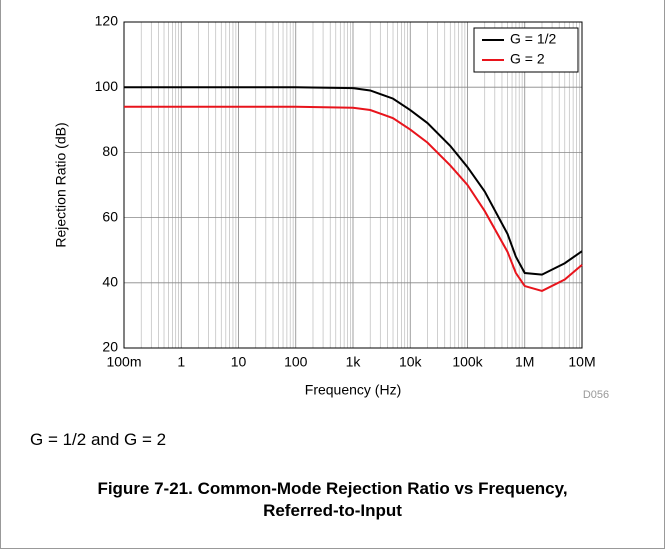  What do you see at coordinates (581, 362) in the screenshot?
I see `x-tick-label: 10M` at bounding box center [581, 362].